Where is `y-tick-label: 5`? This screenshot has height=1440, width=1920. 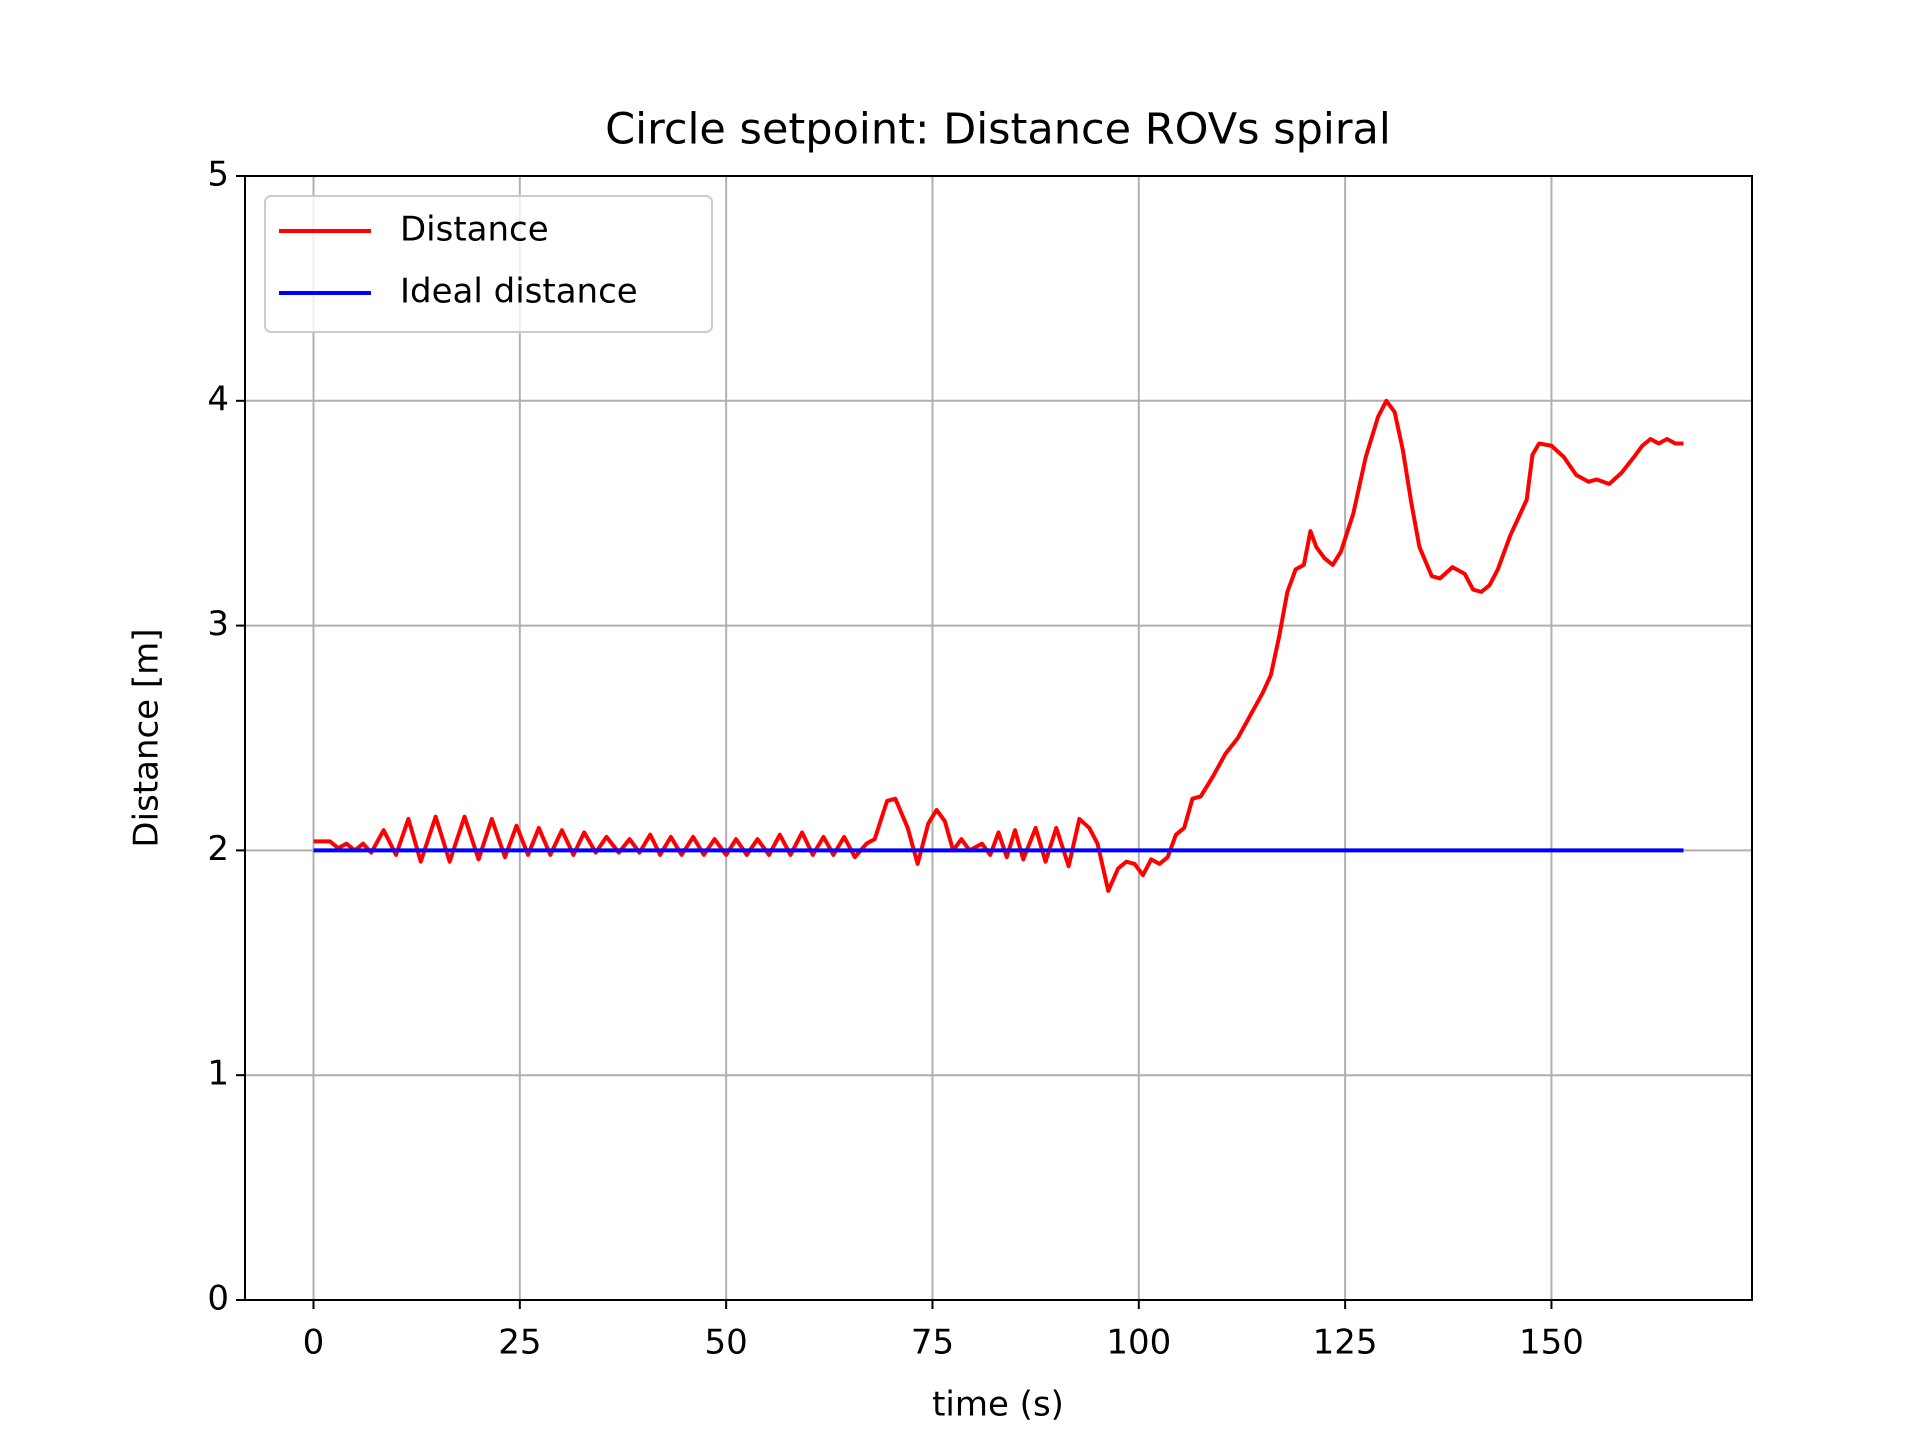 y-tick-label: 5 is located at coordinates (218, 175).